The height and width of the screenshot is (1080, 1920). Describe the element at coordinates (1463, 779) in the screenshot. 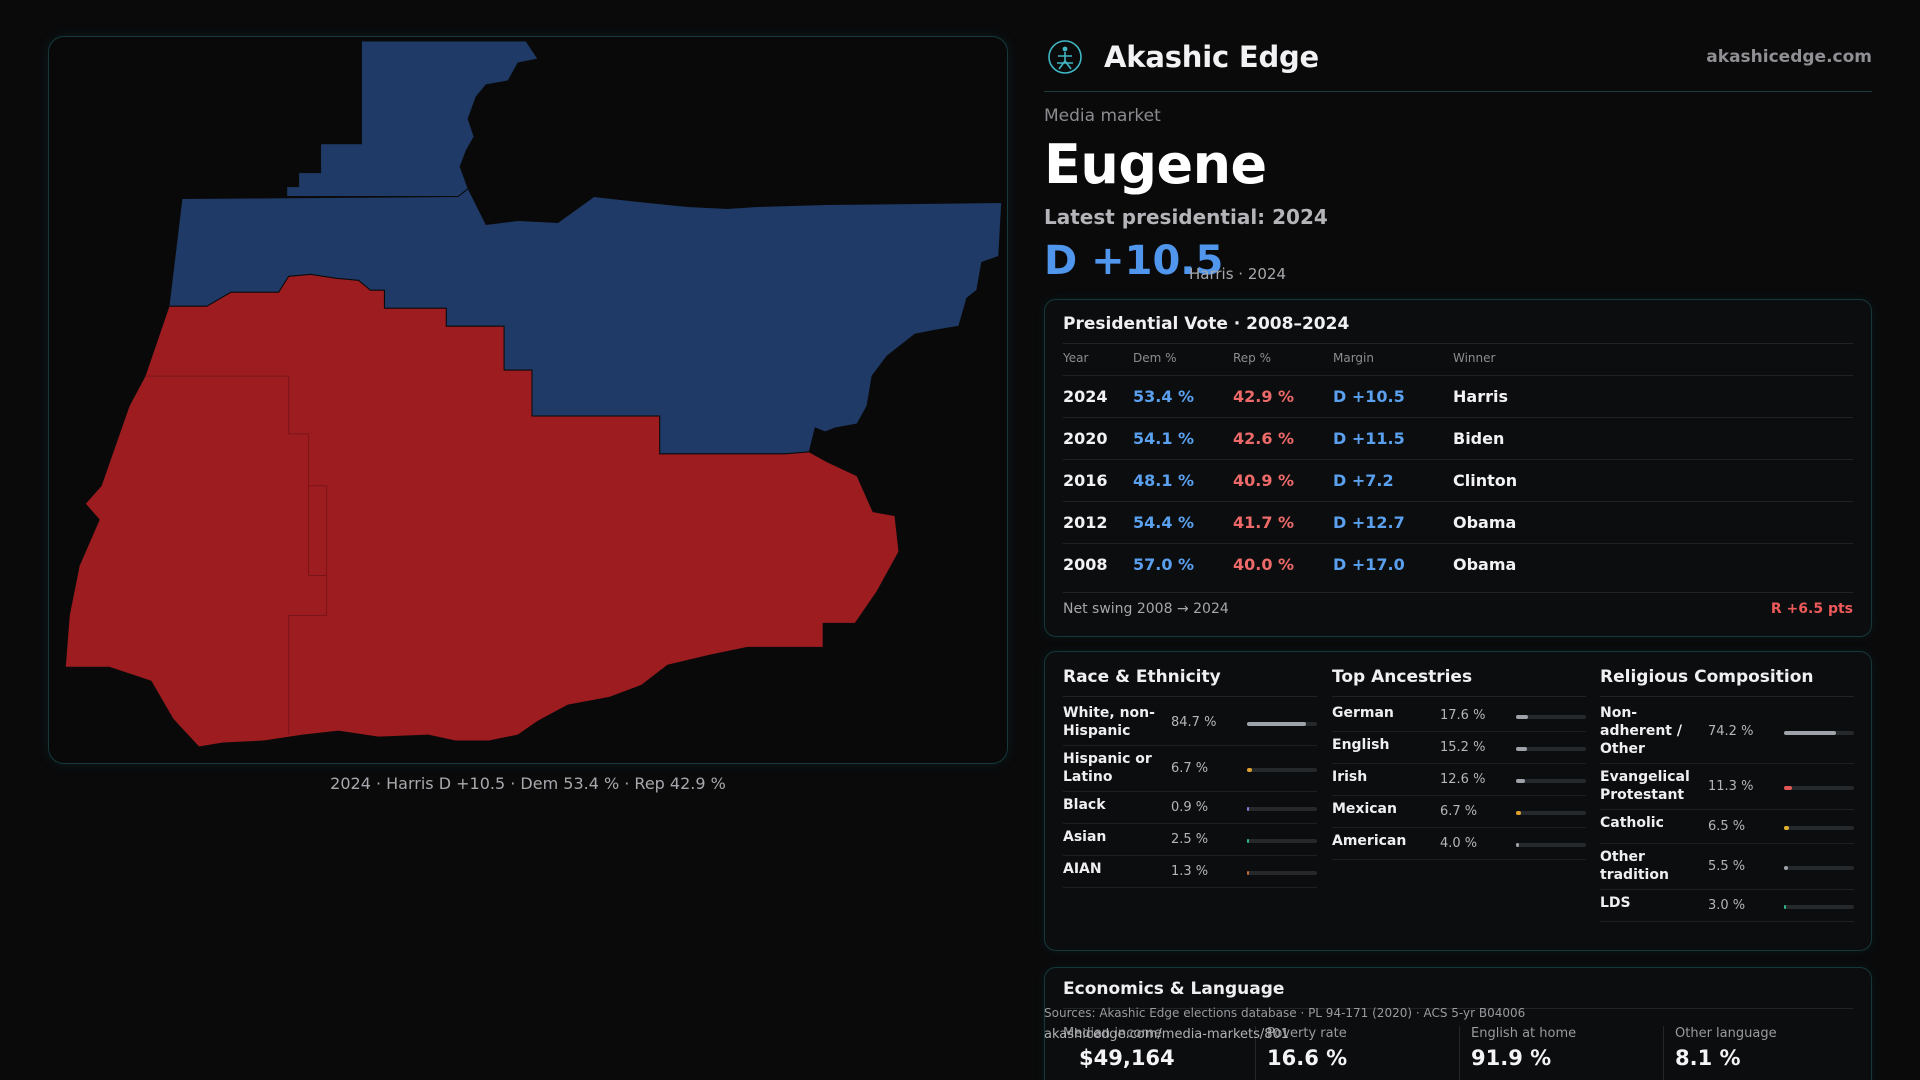

I see `item-value: 12.6 %` at that location.